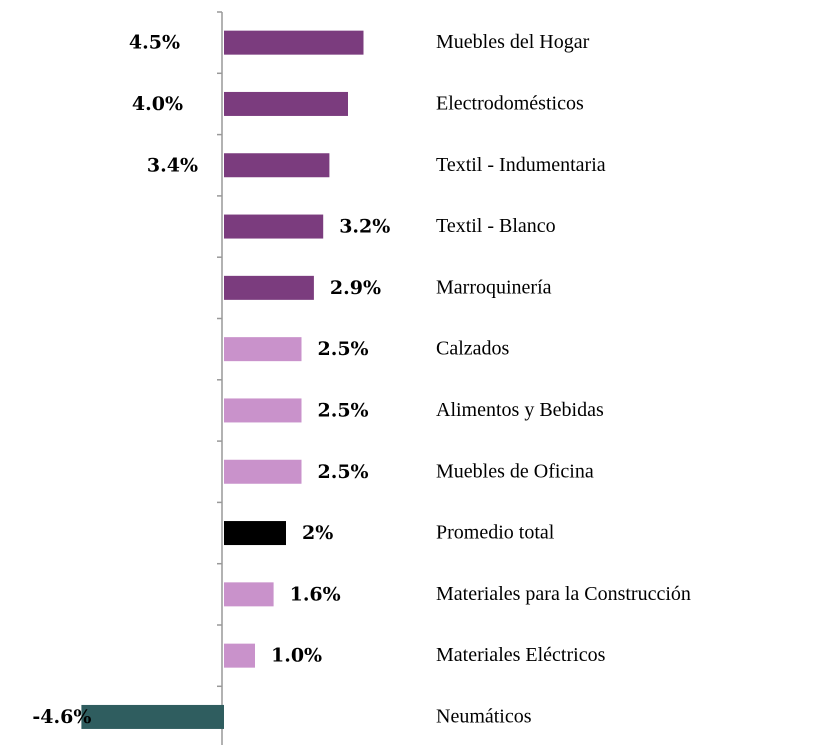 This screenshot has width=813, height=745. I want to click on category-label: Promedio total, so click(495, 533).